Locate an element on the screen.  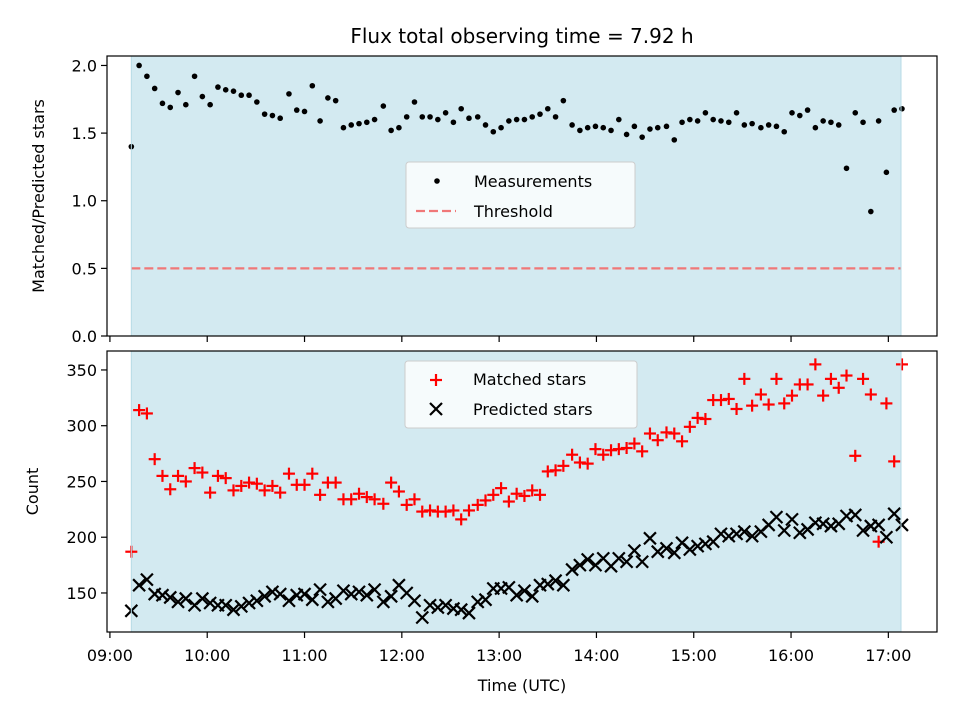
count-y-ticks: 150 200 250 300 350 is located at coordinates (86, 482).